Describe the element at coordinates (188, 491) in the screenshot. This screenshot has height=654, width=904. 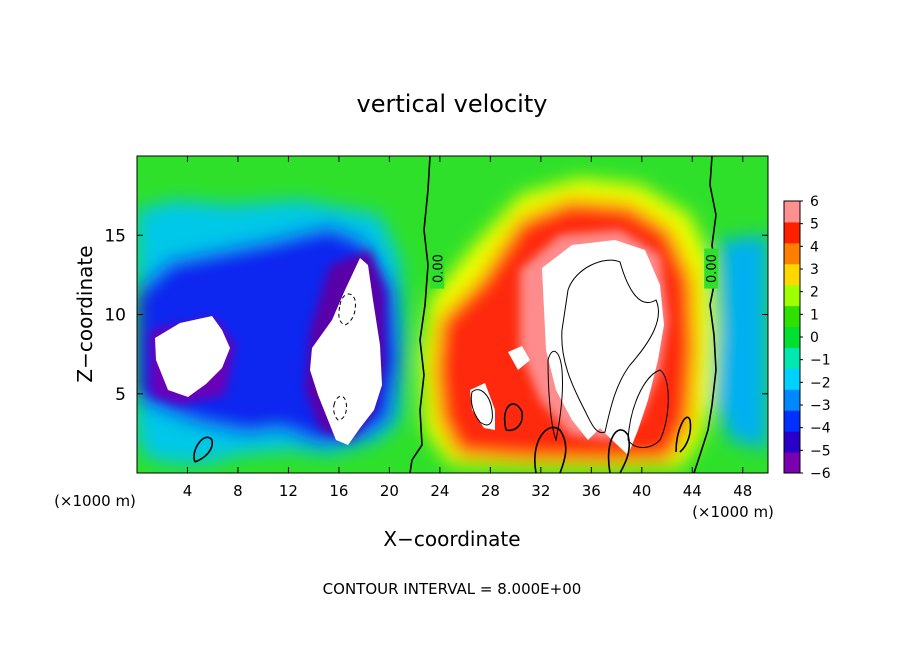
I see `x-tick-label: 4` at that location.